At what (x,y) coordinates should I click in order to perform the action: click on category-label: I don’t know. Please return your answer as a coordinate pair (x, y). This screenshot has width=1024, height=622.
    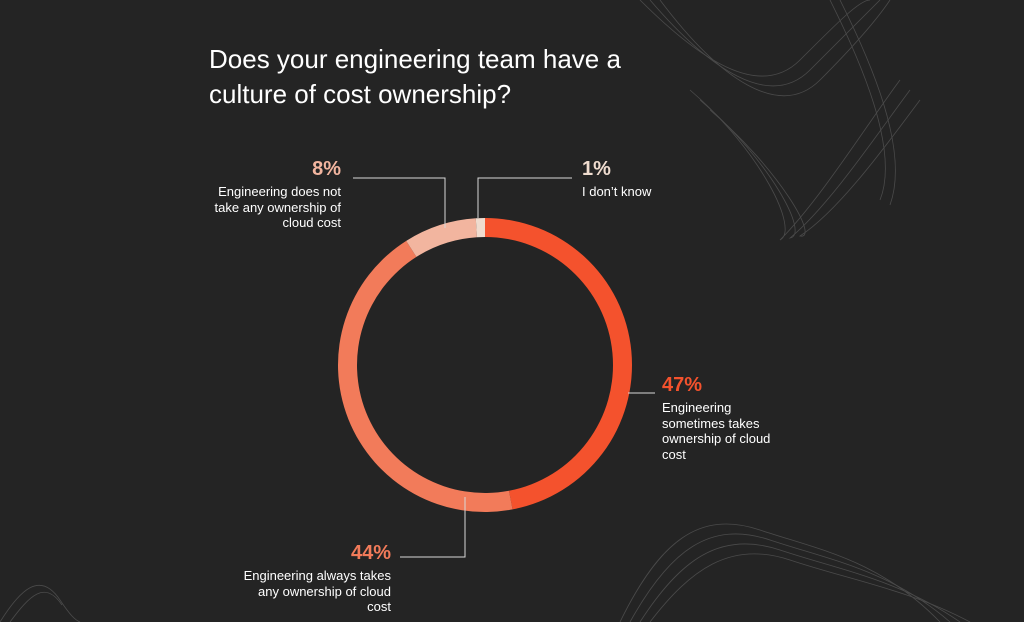
    Looking at the image, I should click on (617, 191).